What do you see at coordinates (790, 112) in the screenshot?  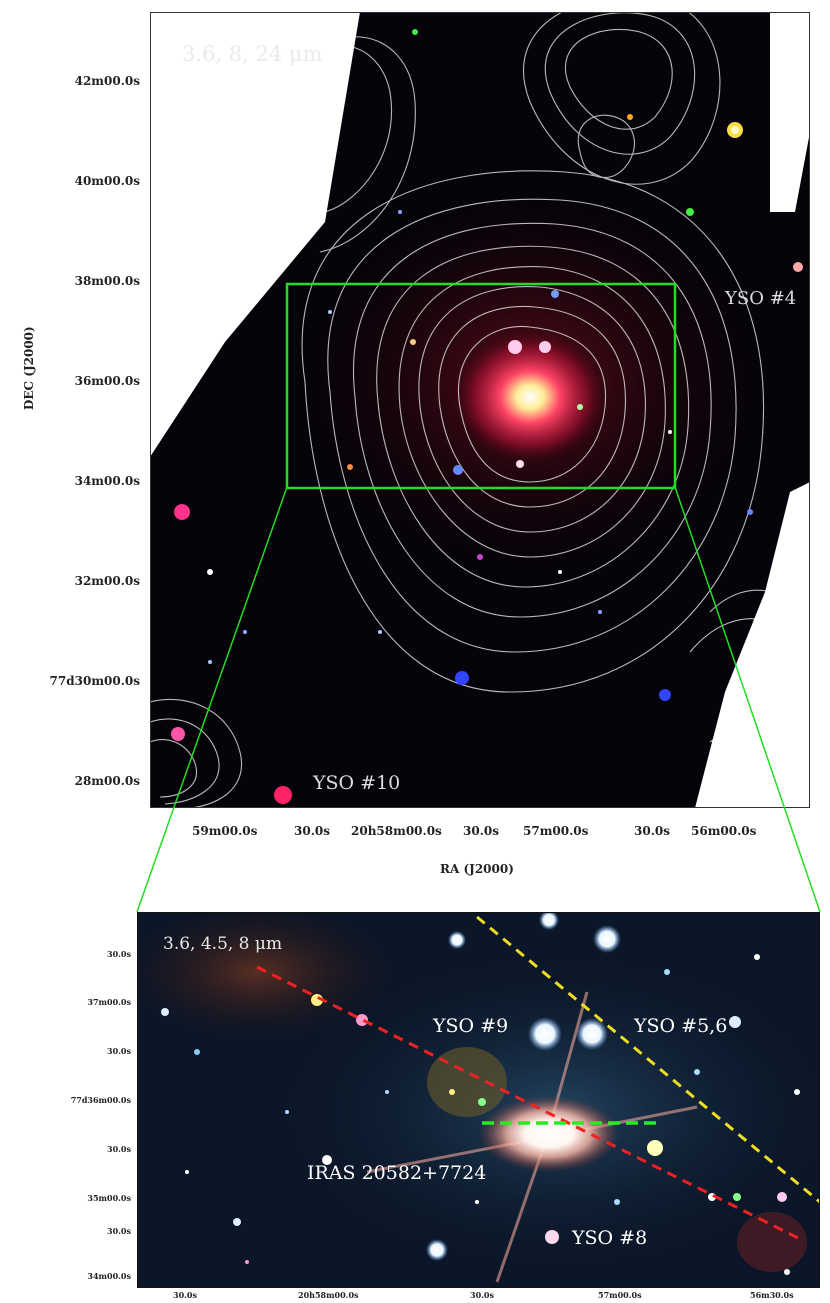 I see `no-coverage-top-right` at bounding box center [790, 112].